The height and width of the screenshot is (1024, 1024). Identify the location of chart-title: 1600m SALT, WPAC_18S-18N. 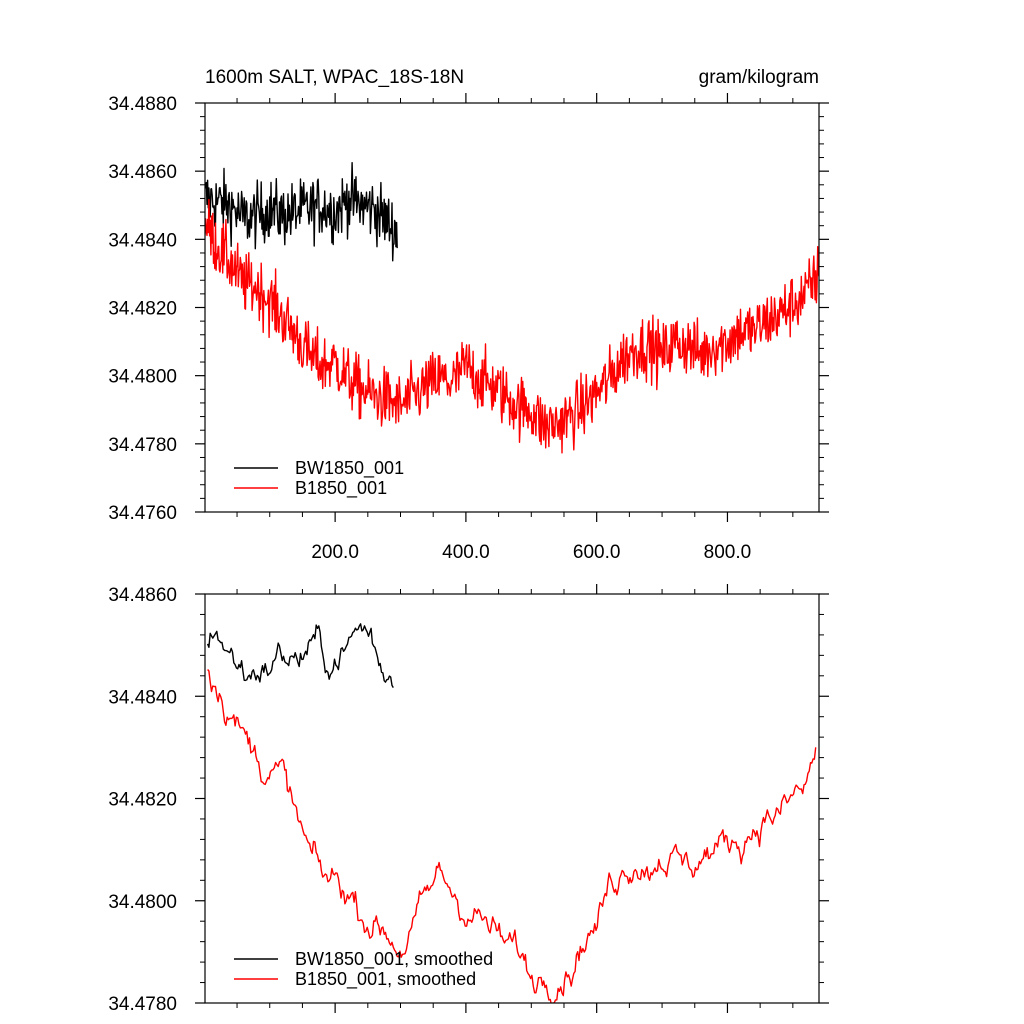
(334, 77).